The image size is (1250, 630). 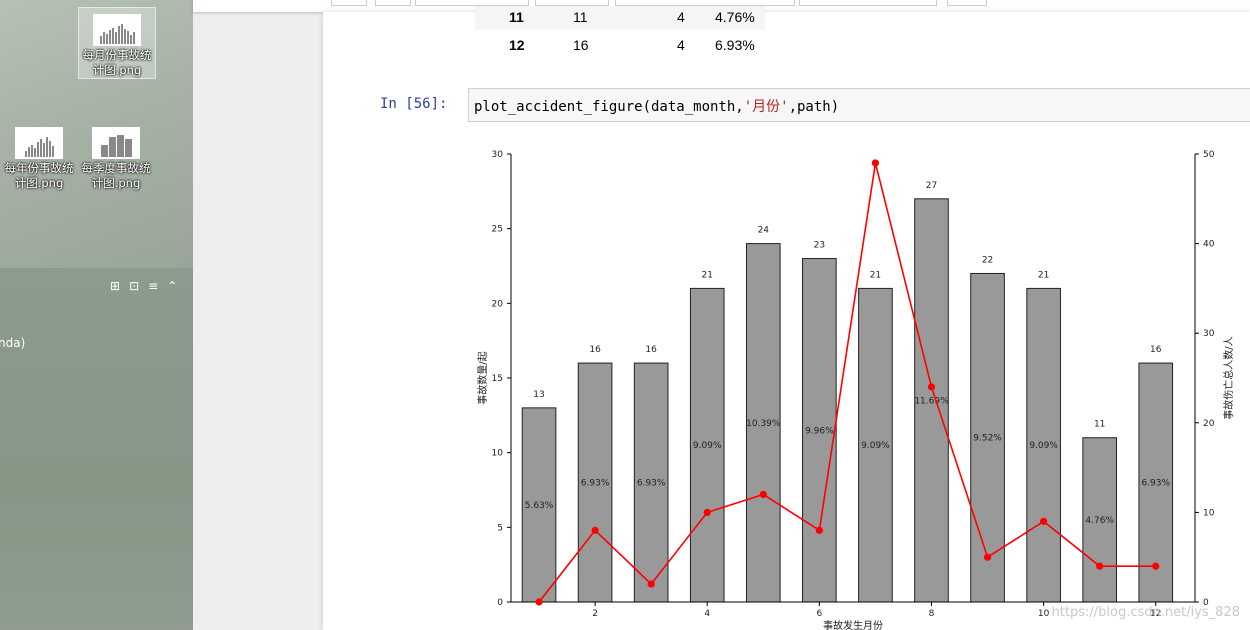 I want to click on cell-percent: 6.93%, so click(x=735, y=45).